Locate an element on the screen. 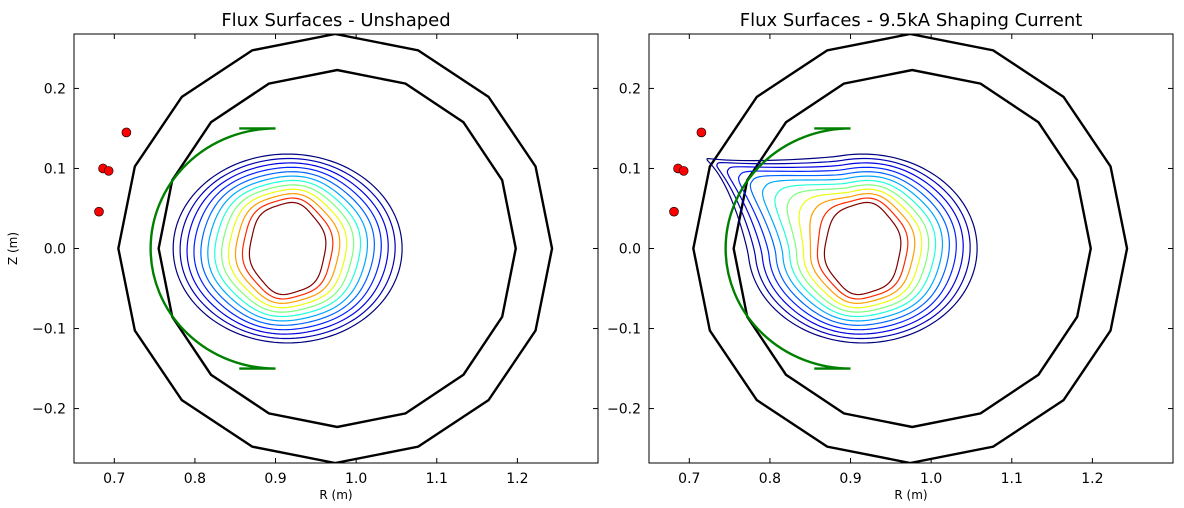 The image size is (1184, 508). chart-title: Flux Surfaces - Unshaped is located at coordinates (335, 20).